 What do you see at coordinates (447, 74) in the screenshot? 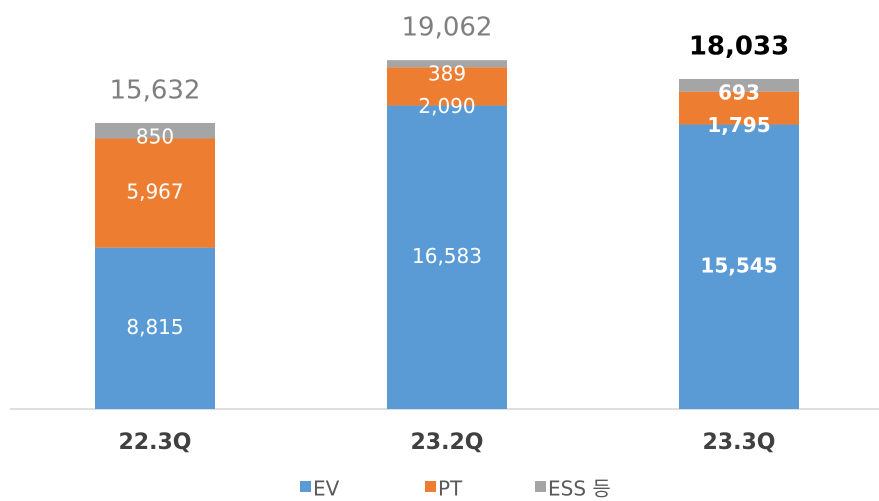
I see `data-label: 389` at bounding box center [447, 74].